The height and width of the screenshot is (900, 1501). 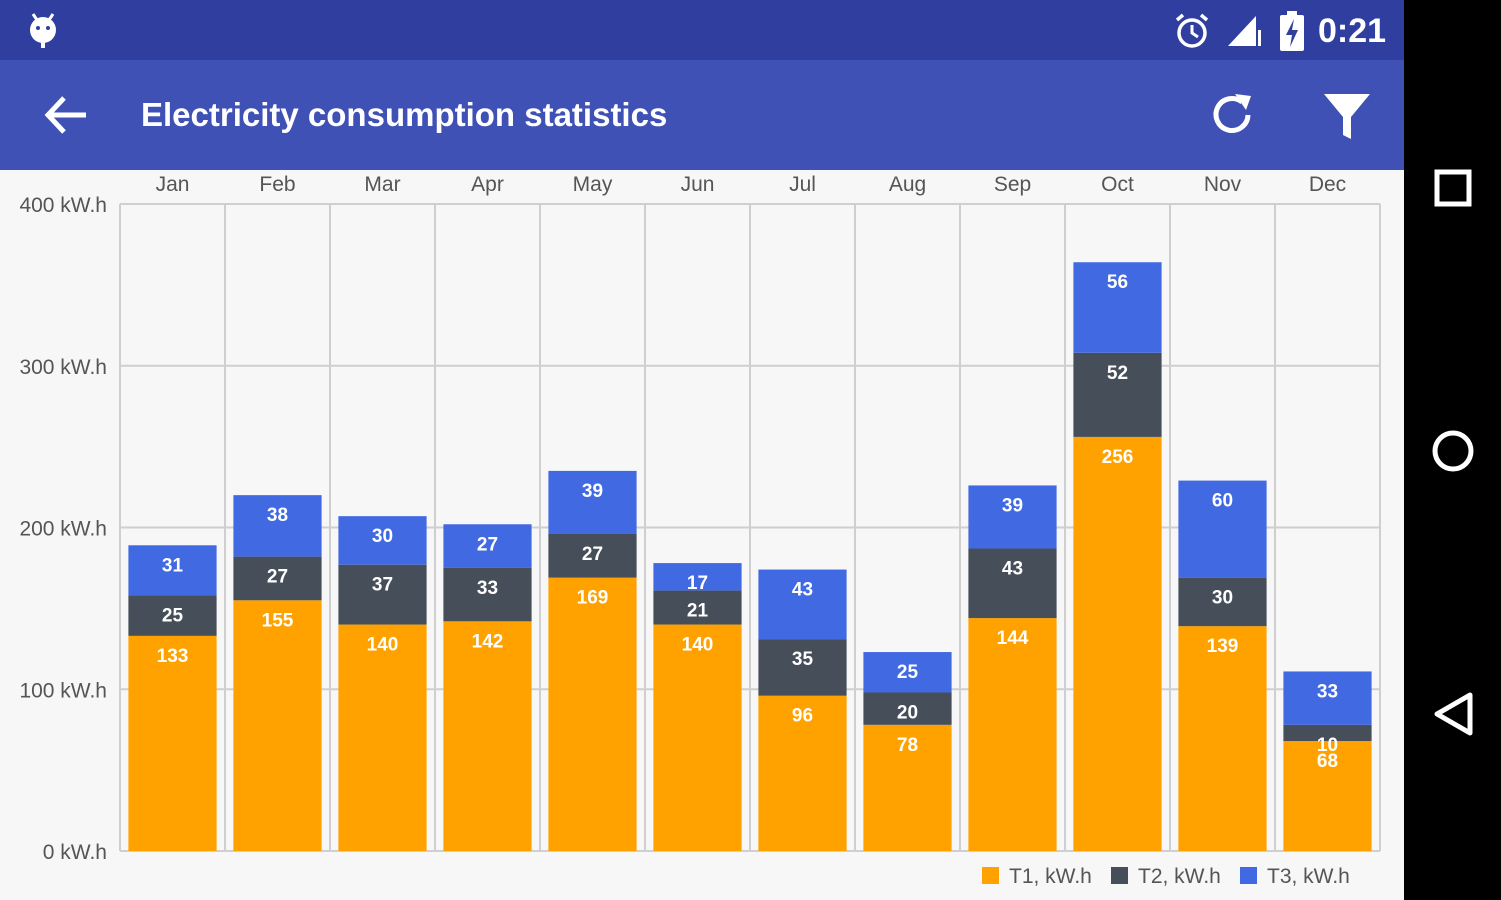 What do you see at coordinates (698, 645) in the screenshot?
I see `data-label-jun-t1: 140` at bounding box center [698, 645].